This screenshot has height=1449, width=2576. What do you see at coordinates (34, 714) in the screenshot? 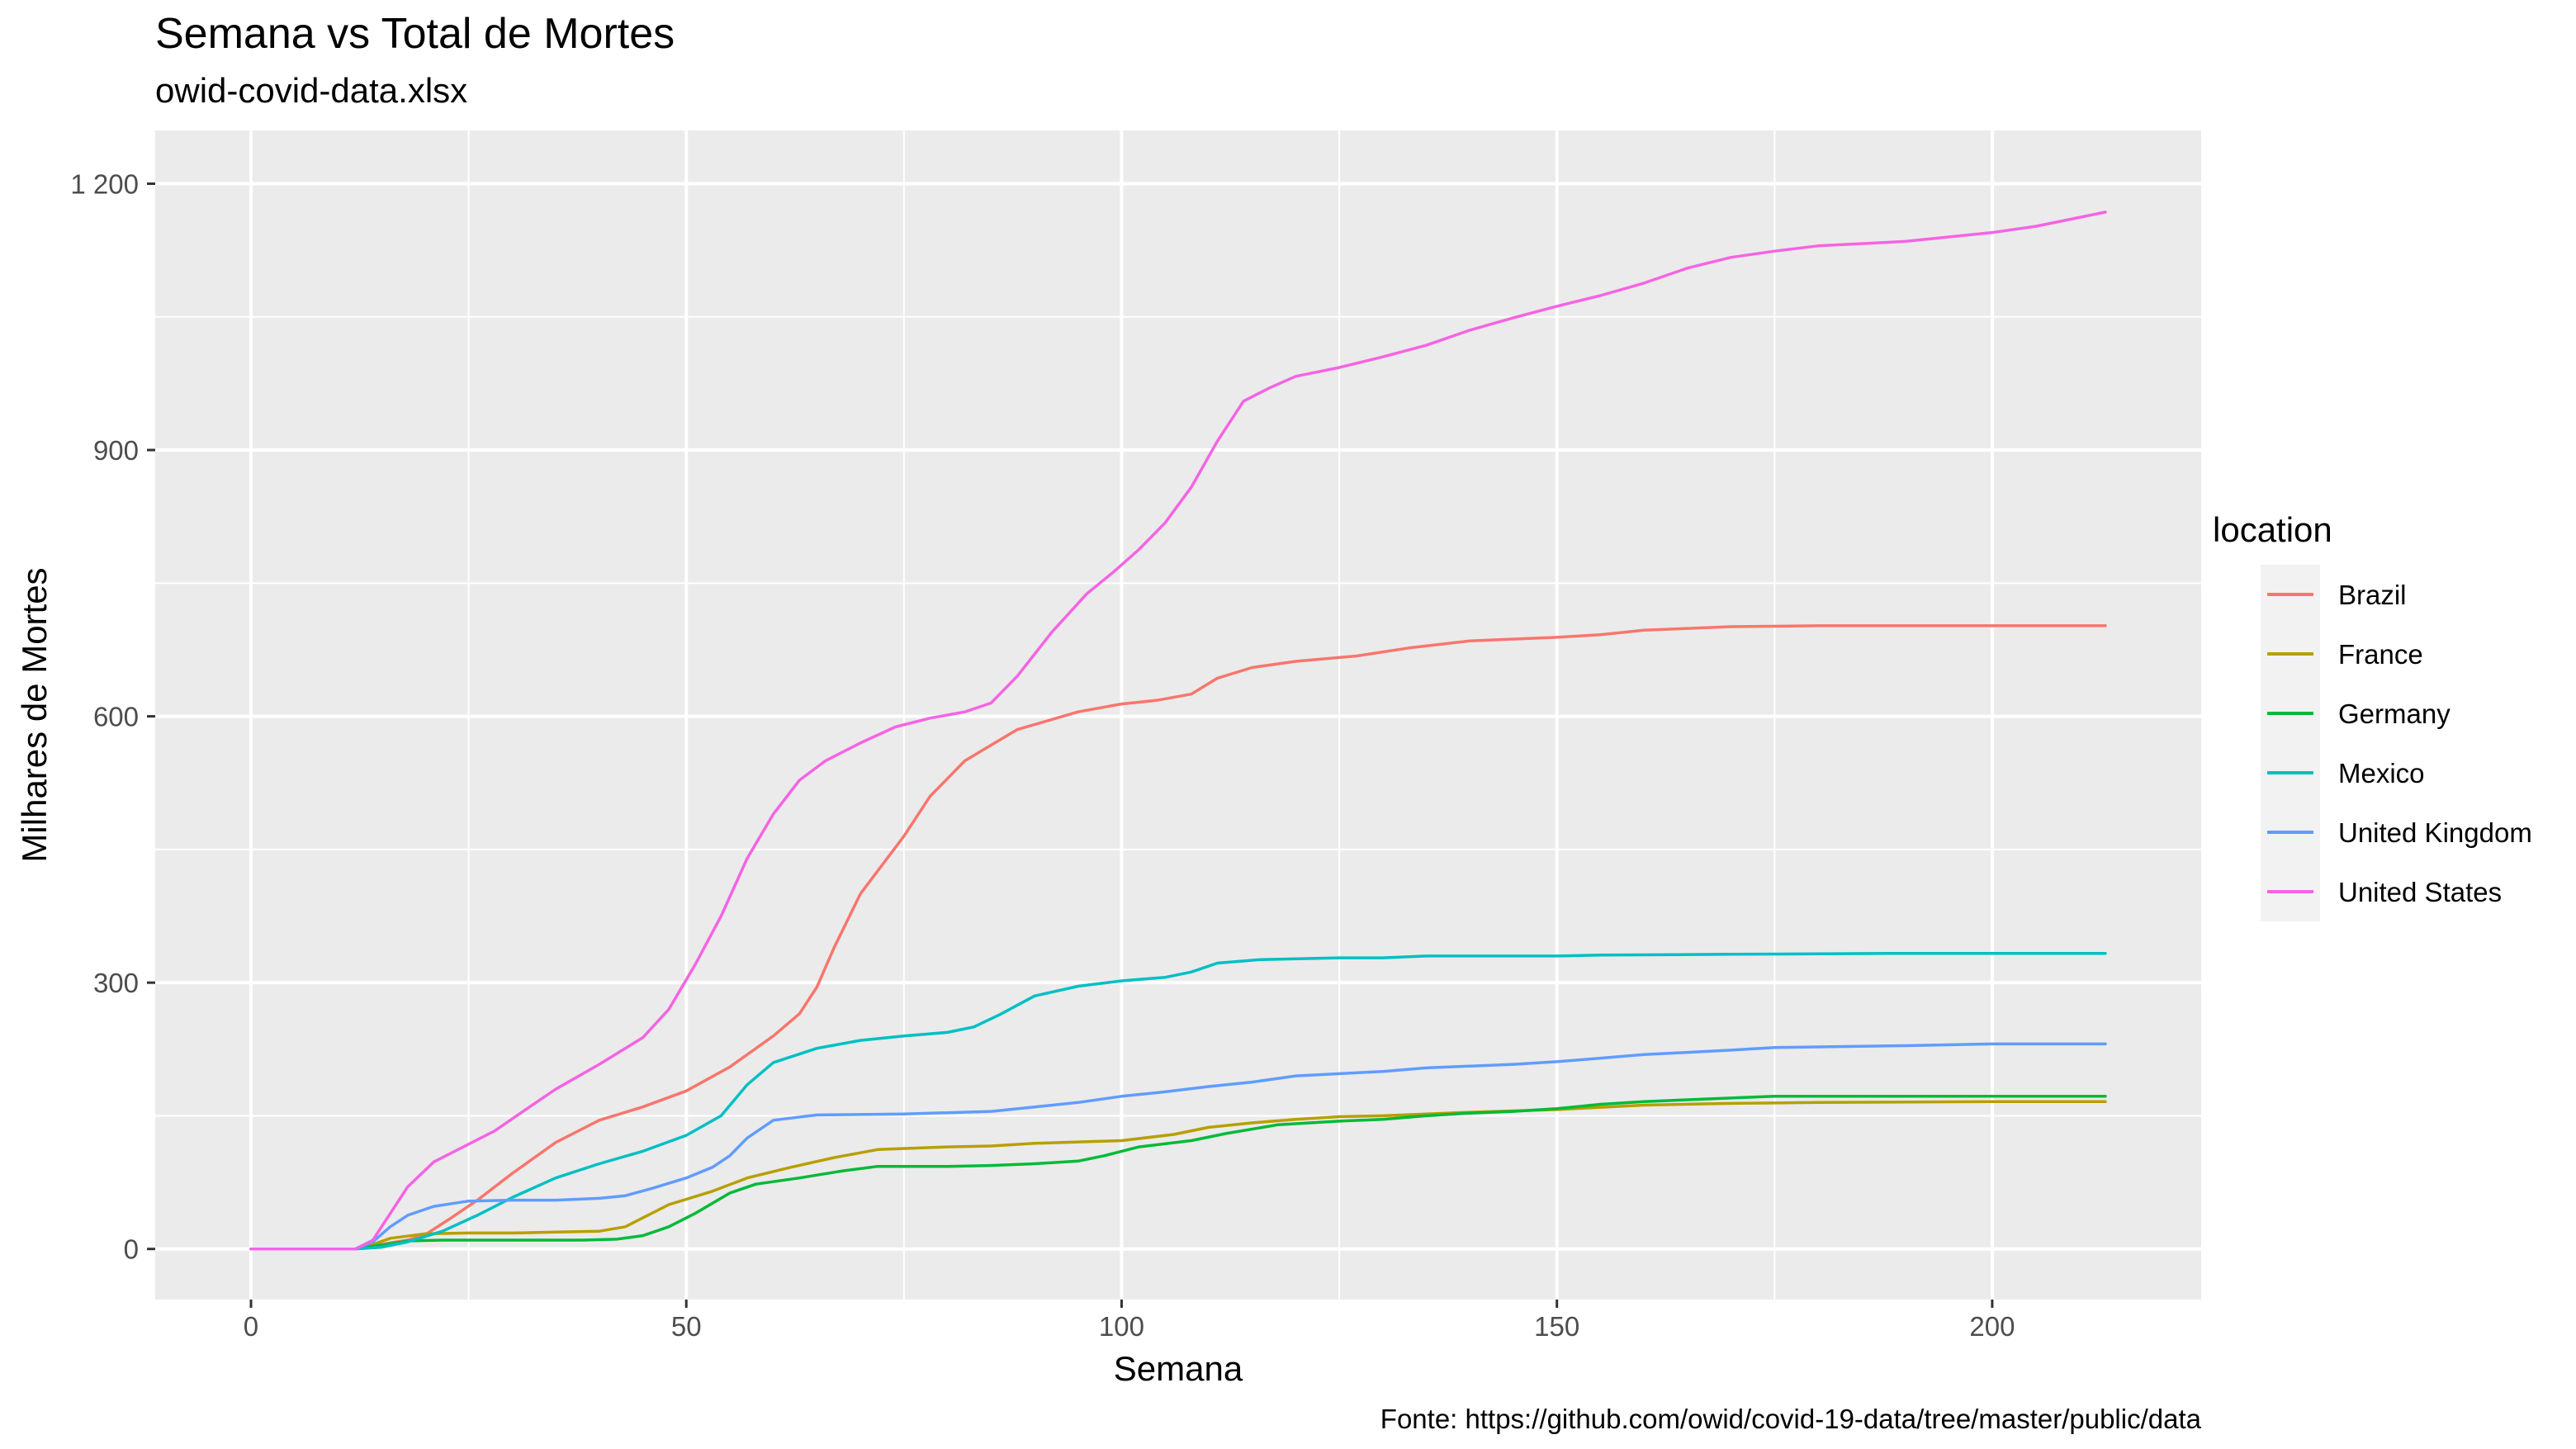
I see `y-axis-title: Milhares de Mortes` at bounding box center [34, 714].